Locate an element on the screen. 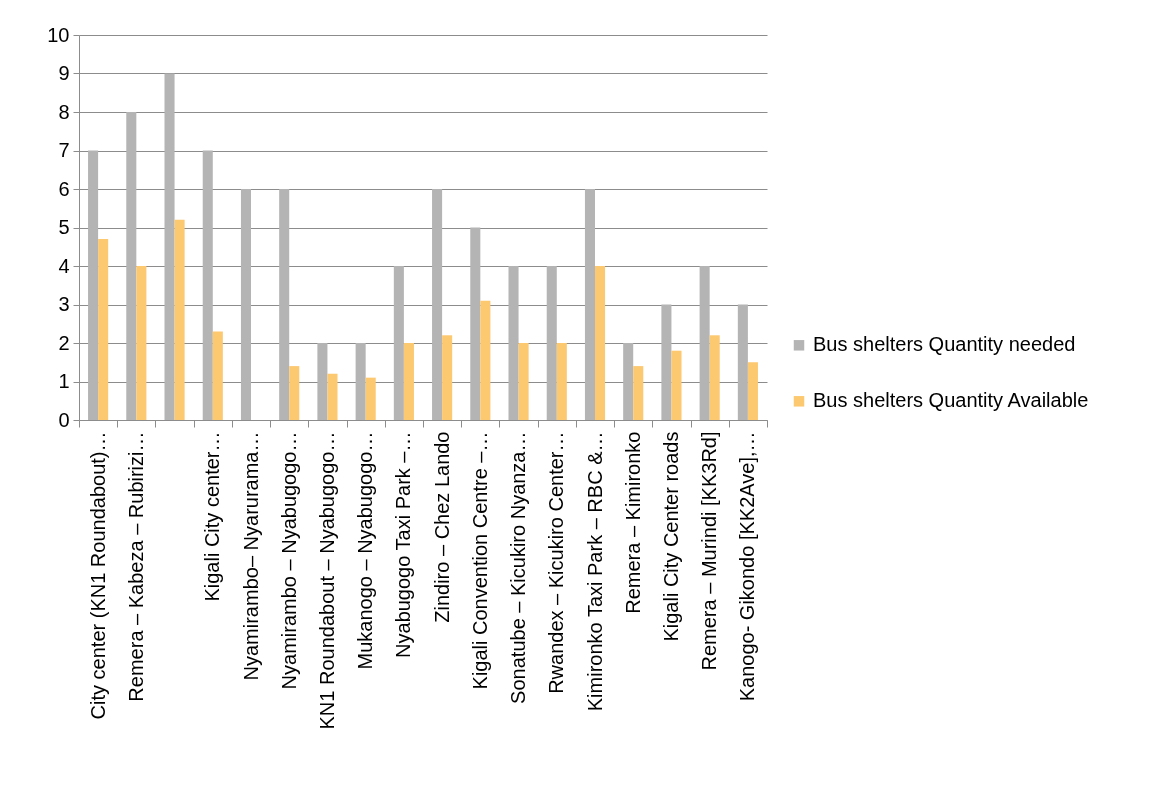 This screenshot has width=1152, height=804. y-tick-label: 1 is located at coordinates (64, 381).